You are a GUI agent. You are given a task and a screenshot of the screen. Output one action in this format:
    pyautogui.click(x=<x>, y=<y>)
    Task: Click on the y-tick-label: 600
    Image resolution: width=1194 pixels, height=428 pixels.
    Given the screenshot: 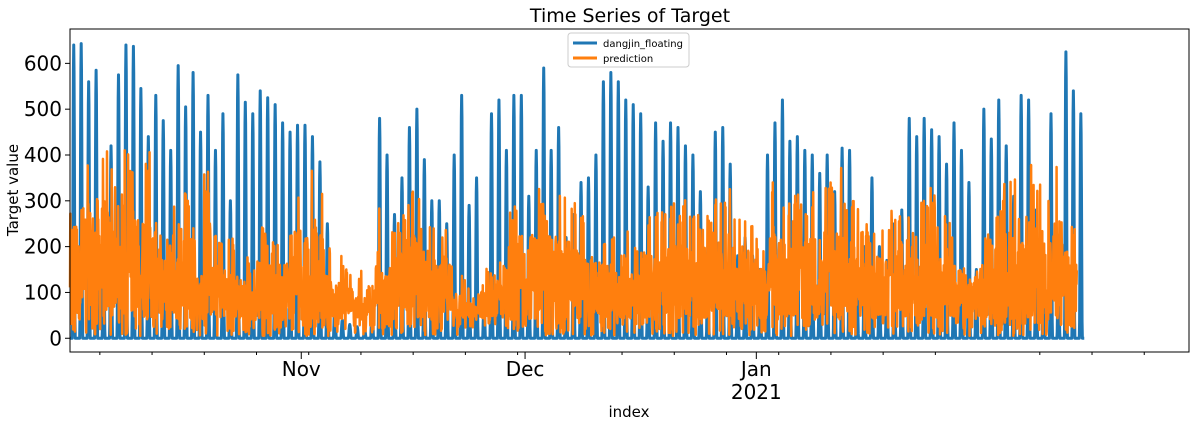 What is the action you would take?
    pyautogui.click(x=43, y=63)
    